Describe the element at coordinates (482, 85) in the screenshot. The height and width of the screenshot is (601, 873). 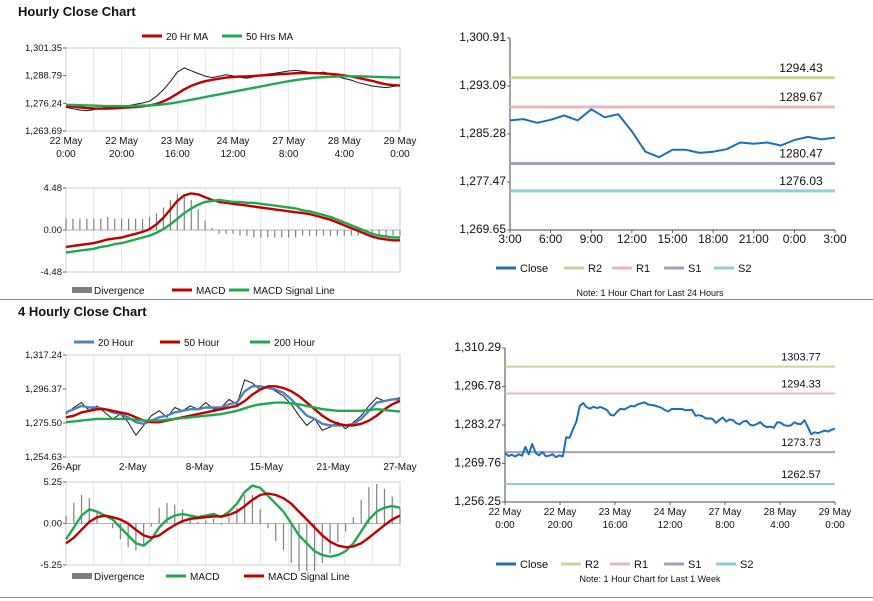
I see `y-tick-label: 1,293.09` at that location.